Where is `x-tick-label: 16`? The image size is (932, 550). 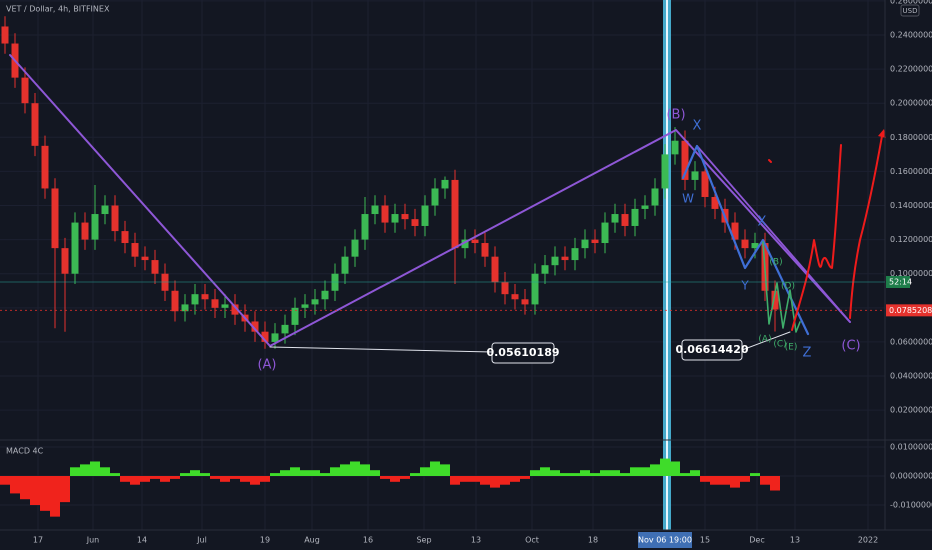 x-tick-label: 16 is located at coordinates (368, 540).